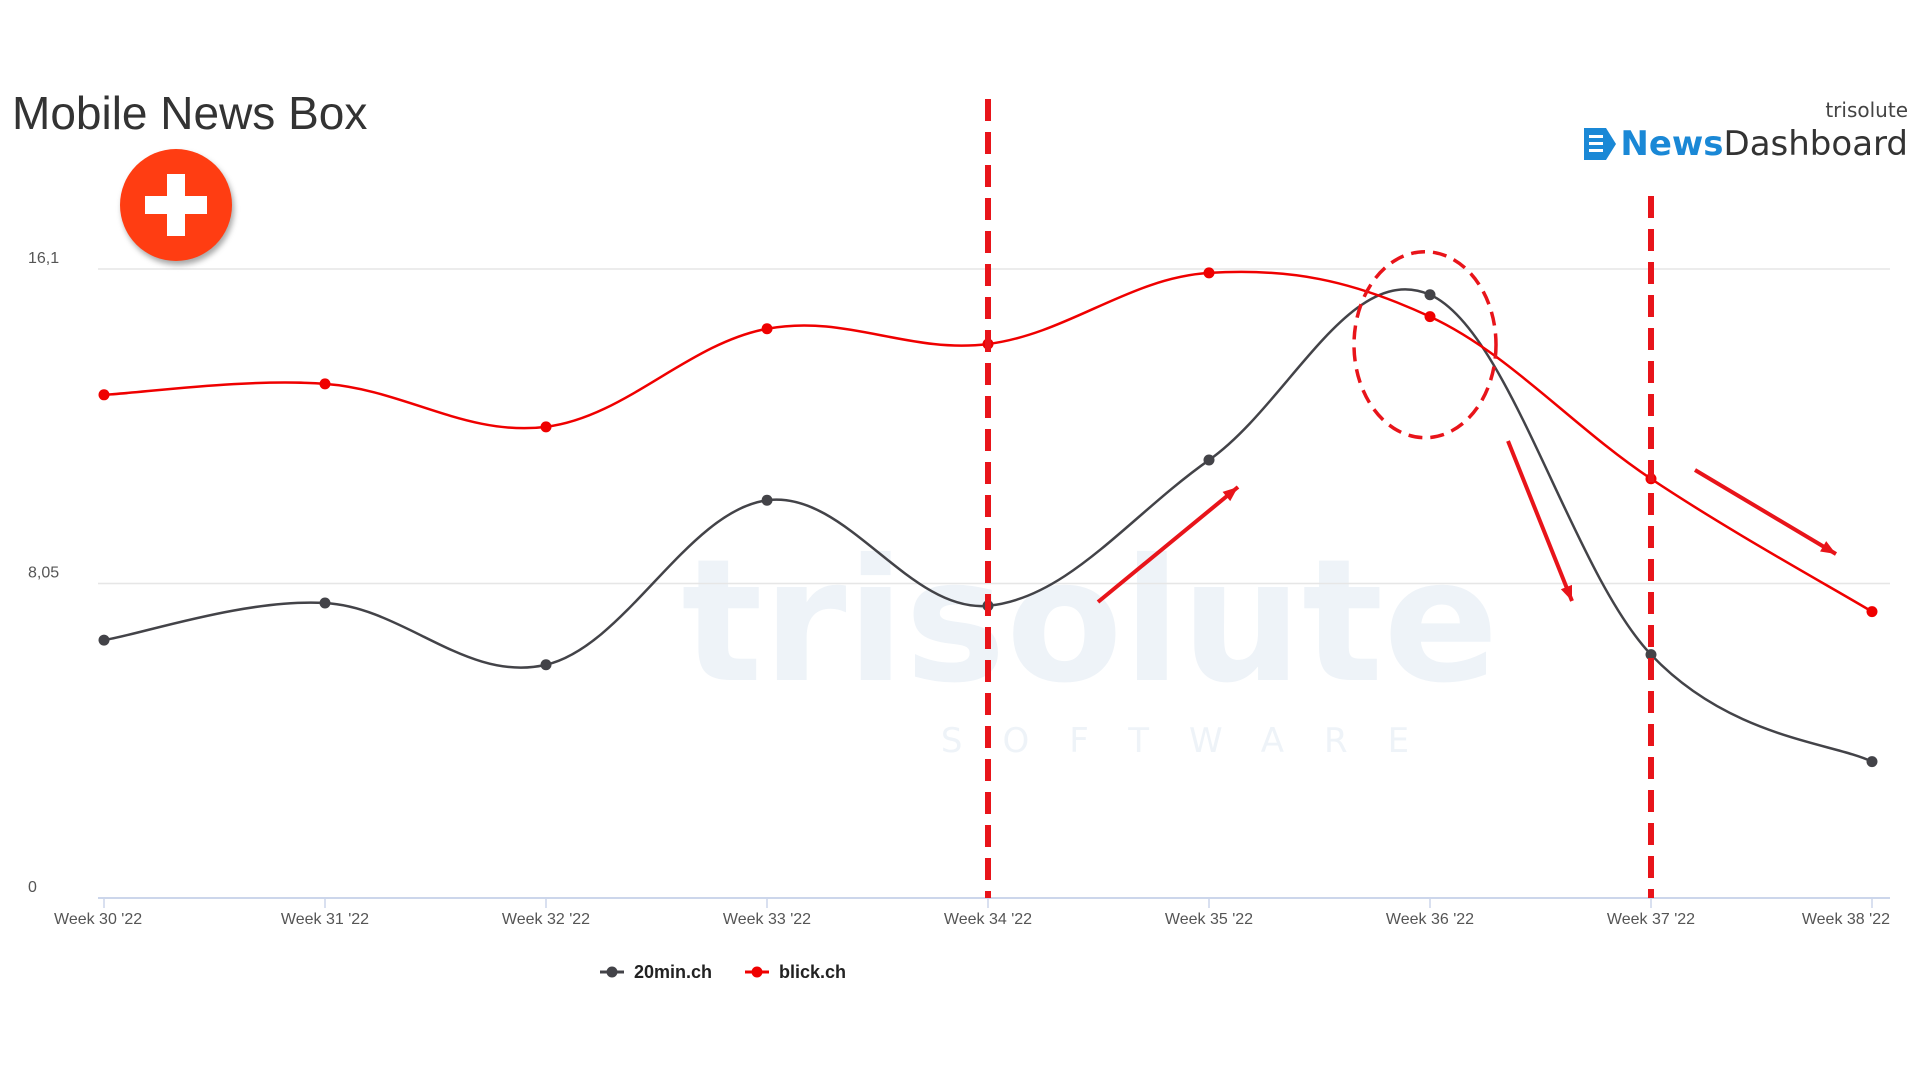 The image size is (1920, 1080). I want to click on brand-logo: trisolute News Dashboard, so click(1744, 131).